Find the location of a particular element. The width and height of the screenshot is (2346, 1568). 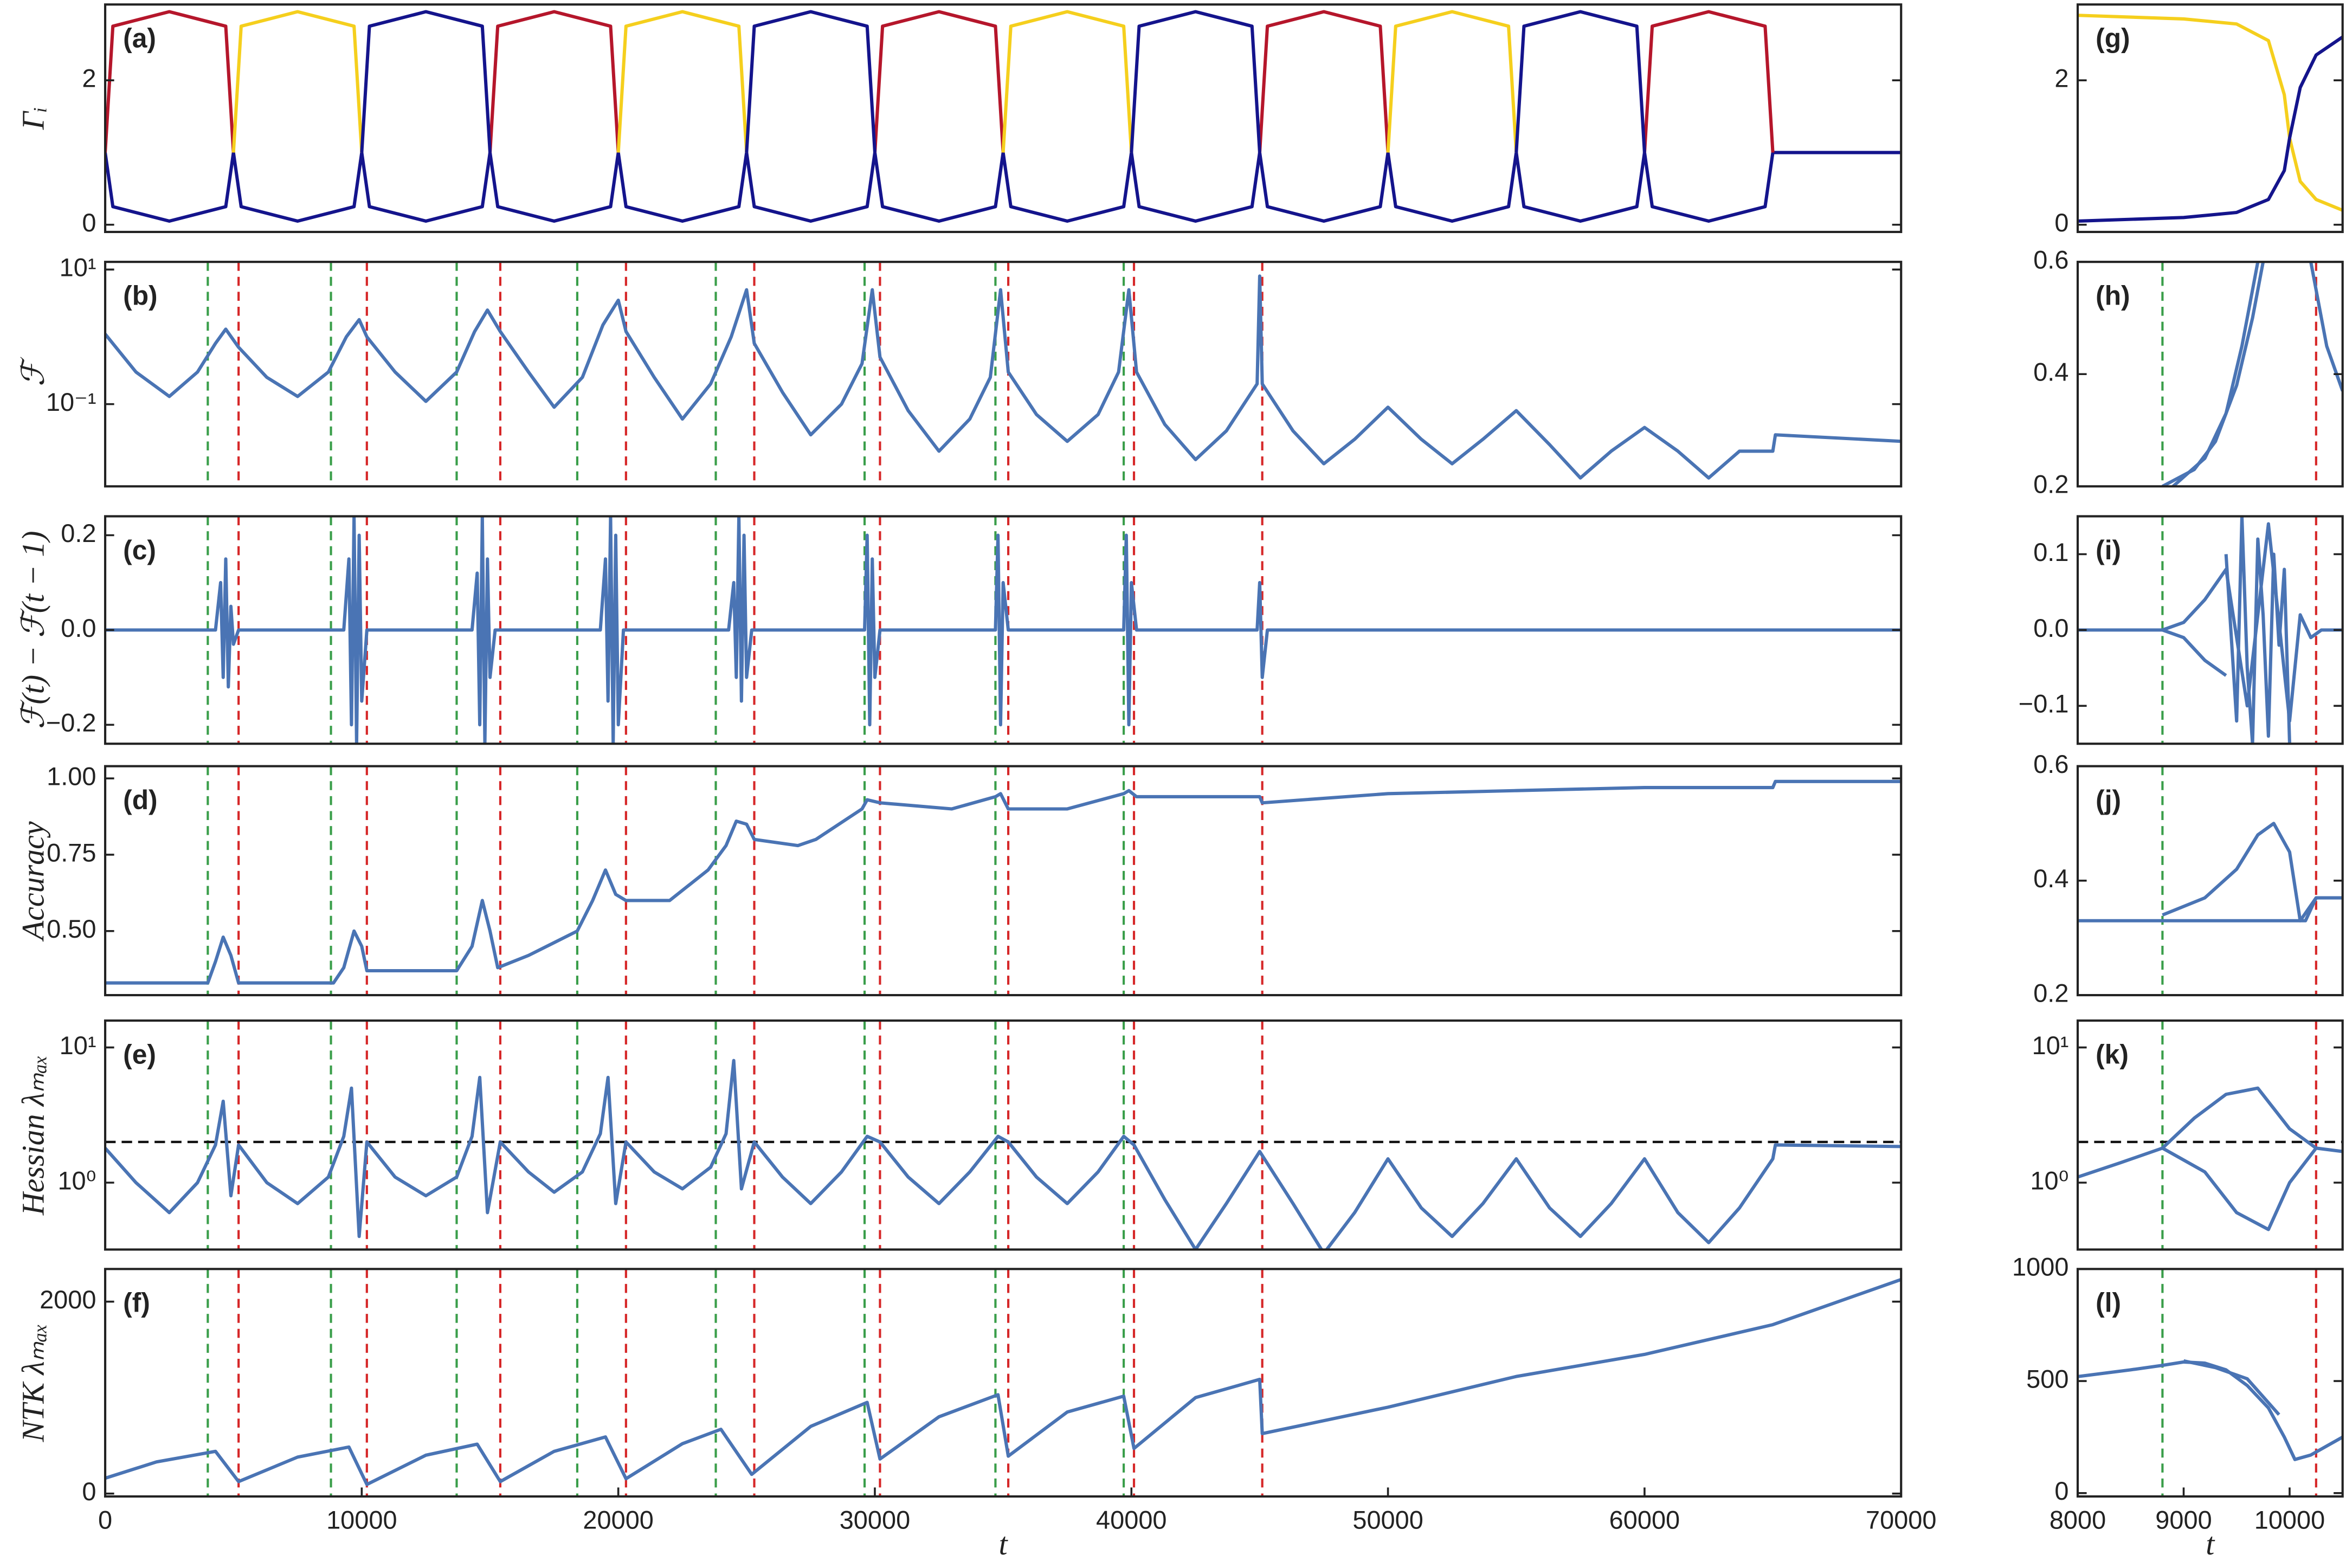

y-tick-label: 2000 is located at coordinates (68, 1300).